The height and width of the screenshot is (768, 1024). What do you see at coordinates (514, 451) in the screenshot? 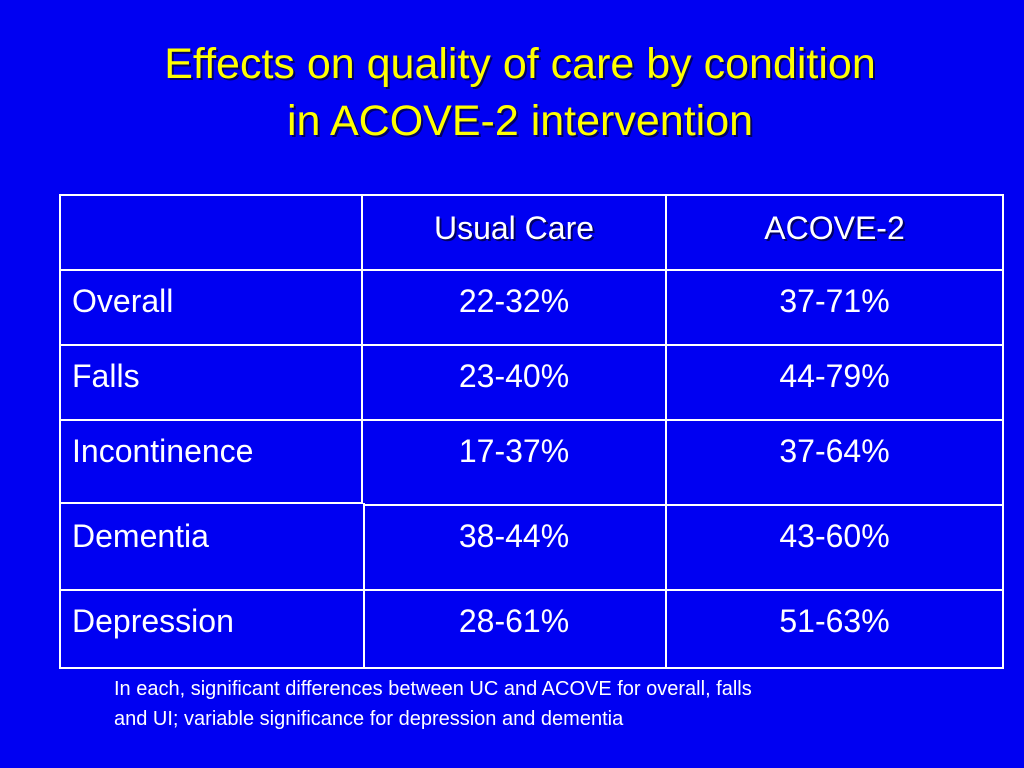
I see `table-cell-usual-care: 17-37%` at bounding box center [514, 451].